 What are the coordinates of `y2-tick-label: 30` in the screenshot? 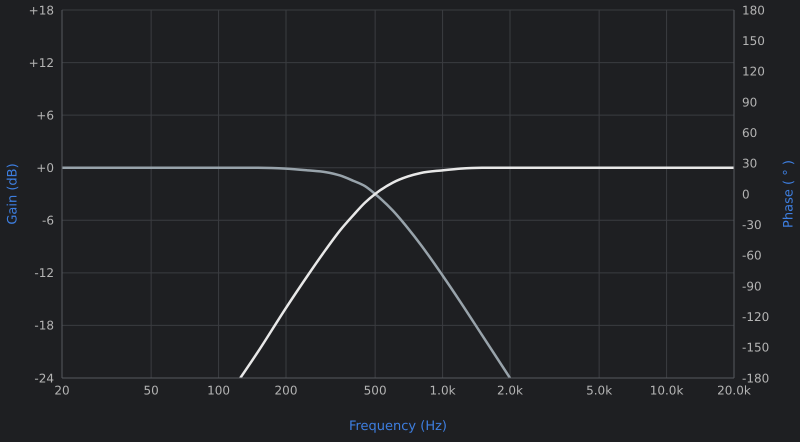 It's located at (750, 163).